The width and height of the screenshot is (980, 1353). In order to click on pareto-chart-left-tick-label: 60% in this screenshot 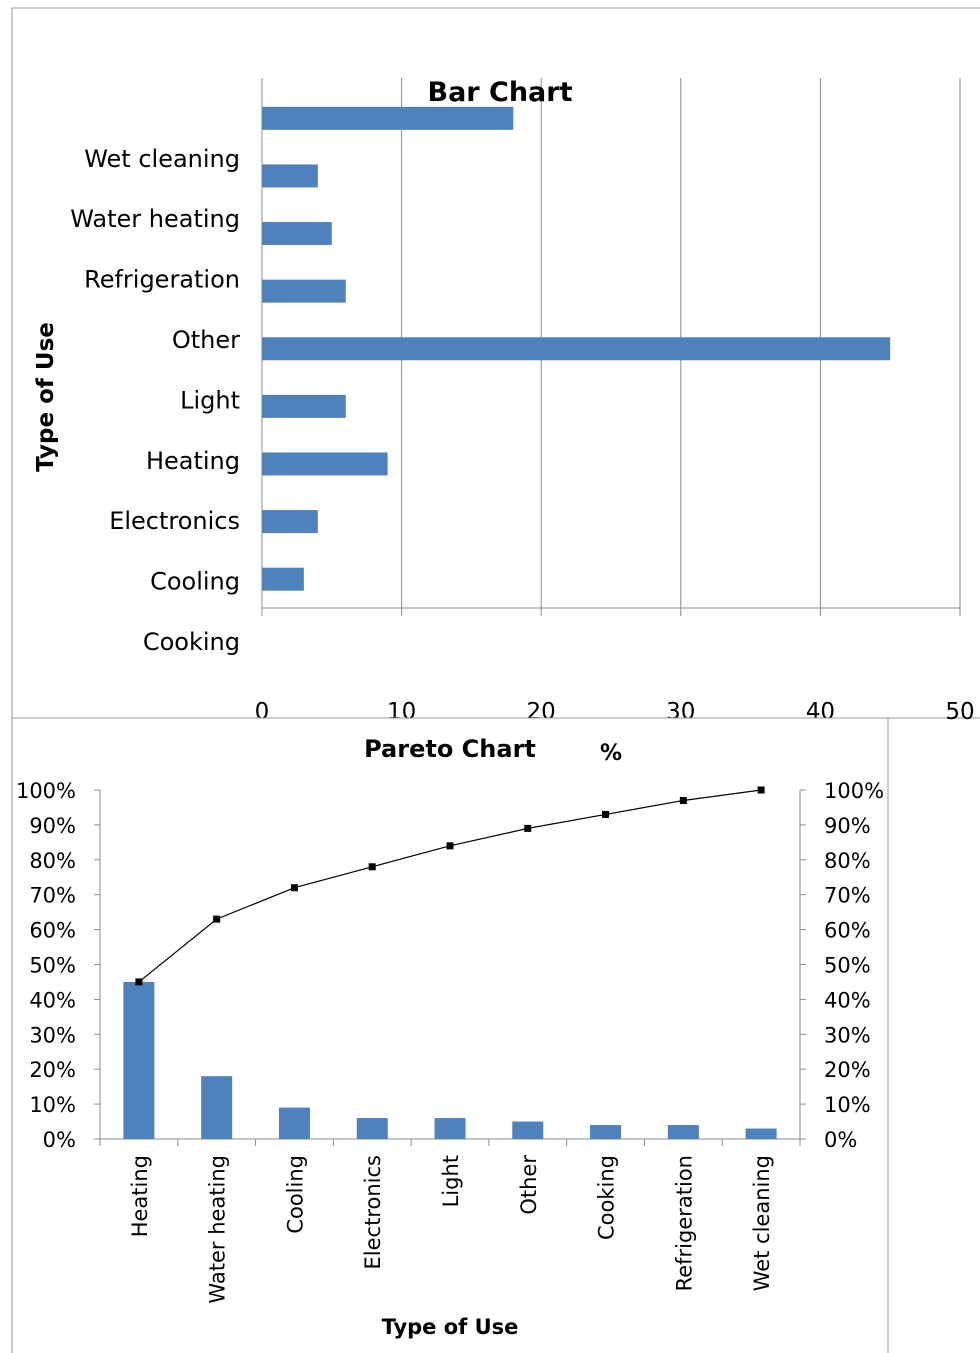, I will do `click(52, 931)`.